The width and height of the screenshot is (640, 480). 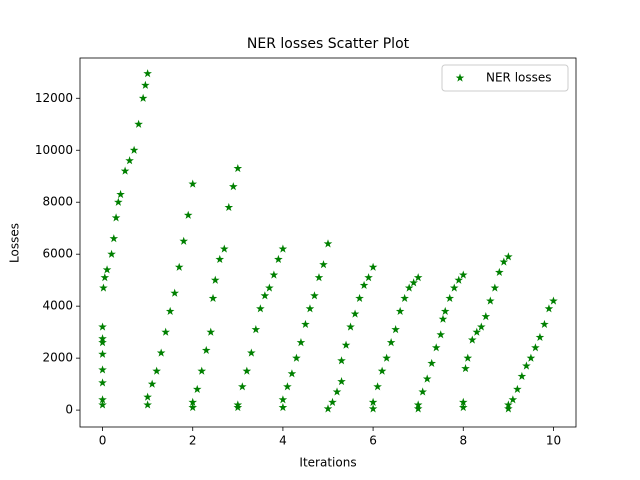 I want to click on x-tick-label: 0, so click(x=103, y=441).